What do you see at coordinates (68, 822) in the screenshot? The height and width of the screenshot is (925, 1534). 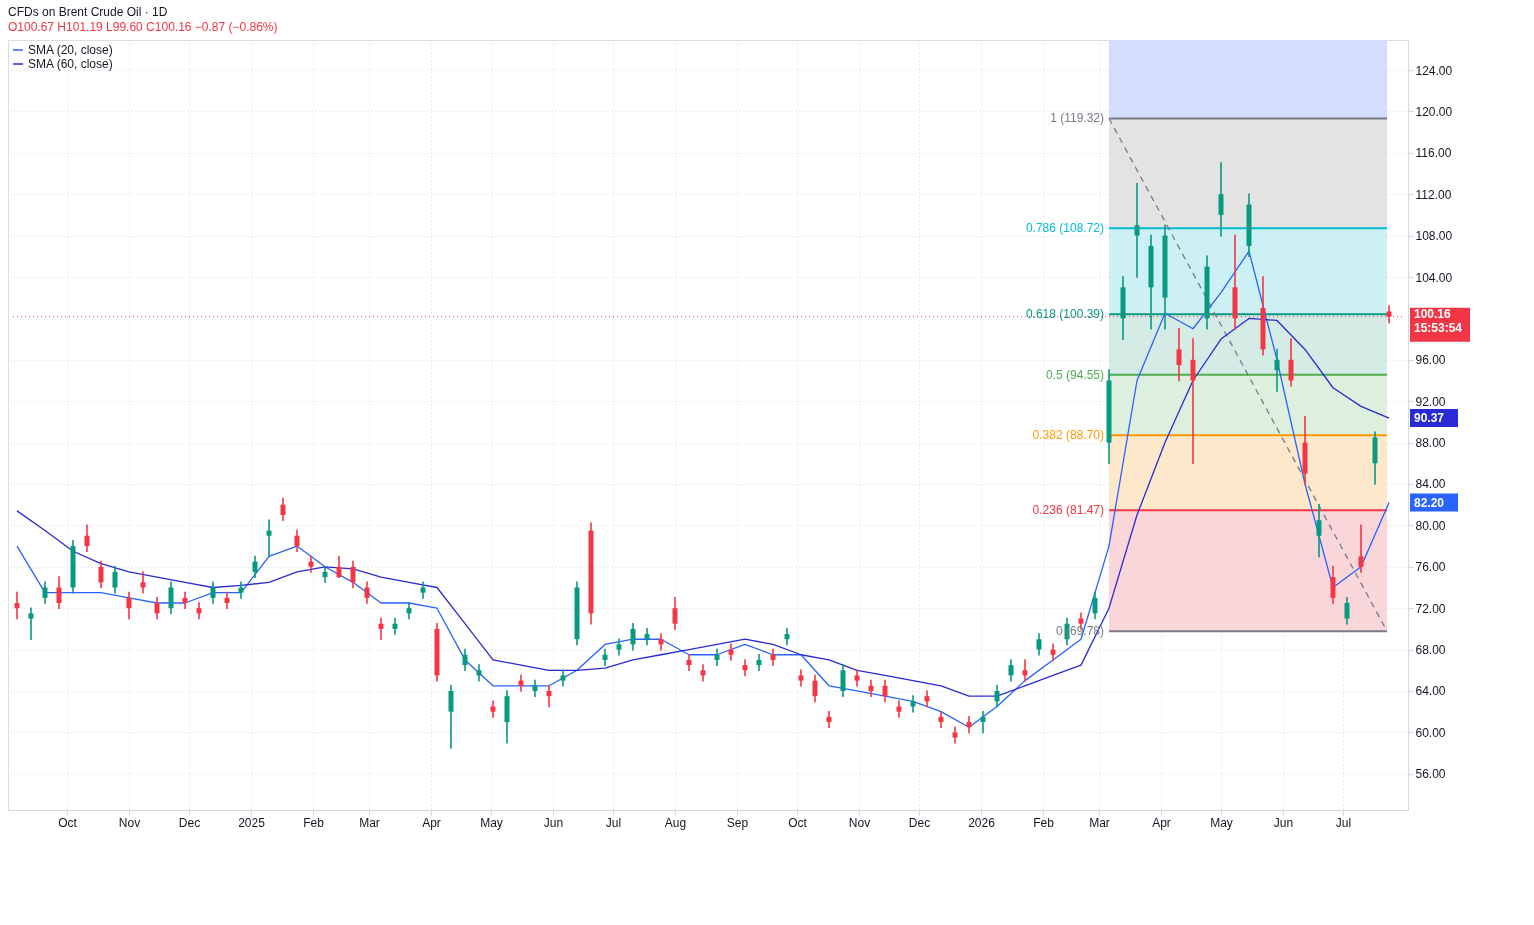 I see `x-tick-label: Oct` at bounding box center [68, 822].